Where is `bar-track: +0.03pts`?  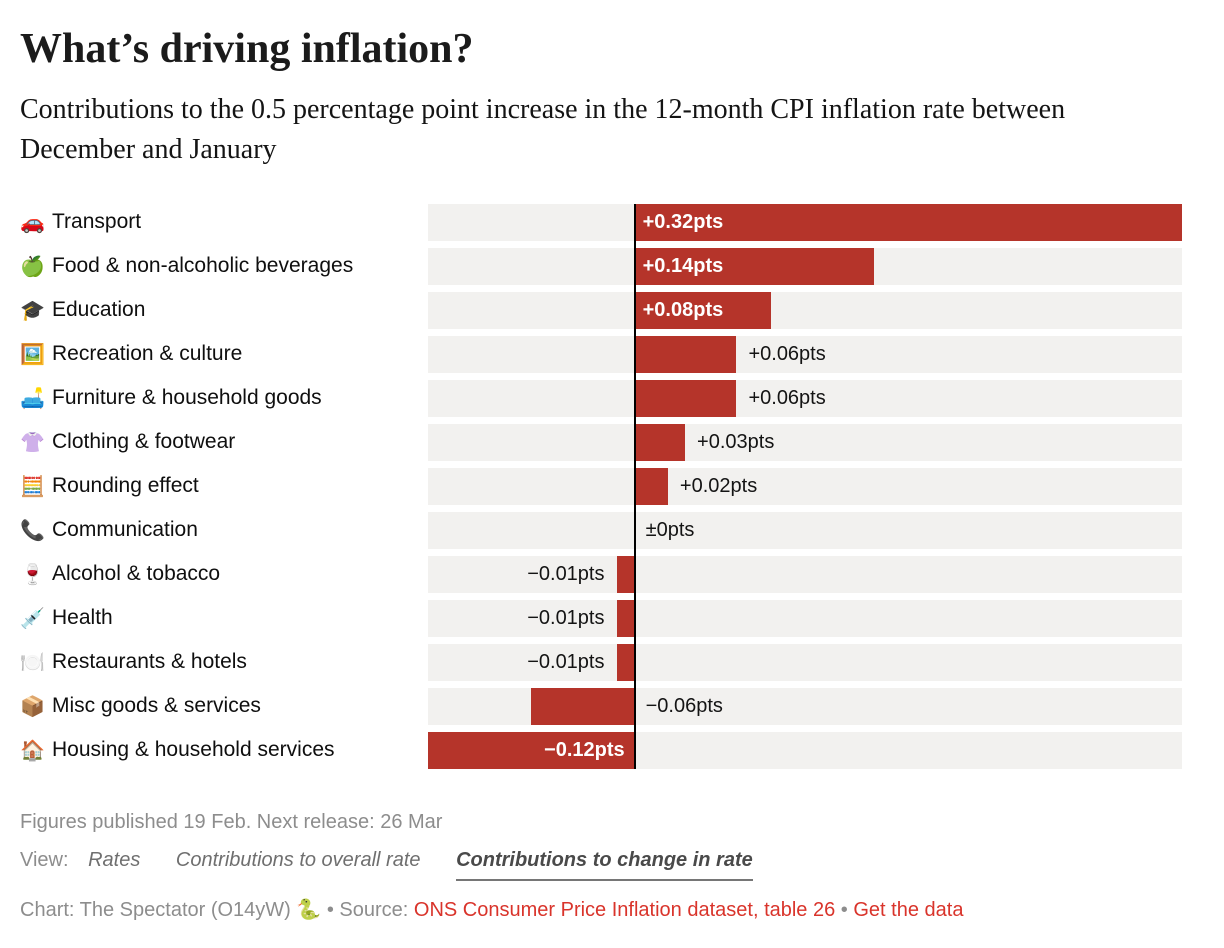
bar-track: +0.03pts is located at coordinates (805, 442).